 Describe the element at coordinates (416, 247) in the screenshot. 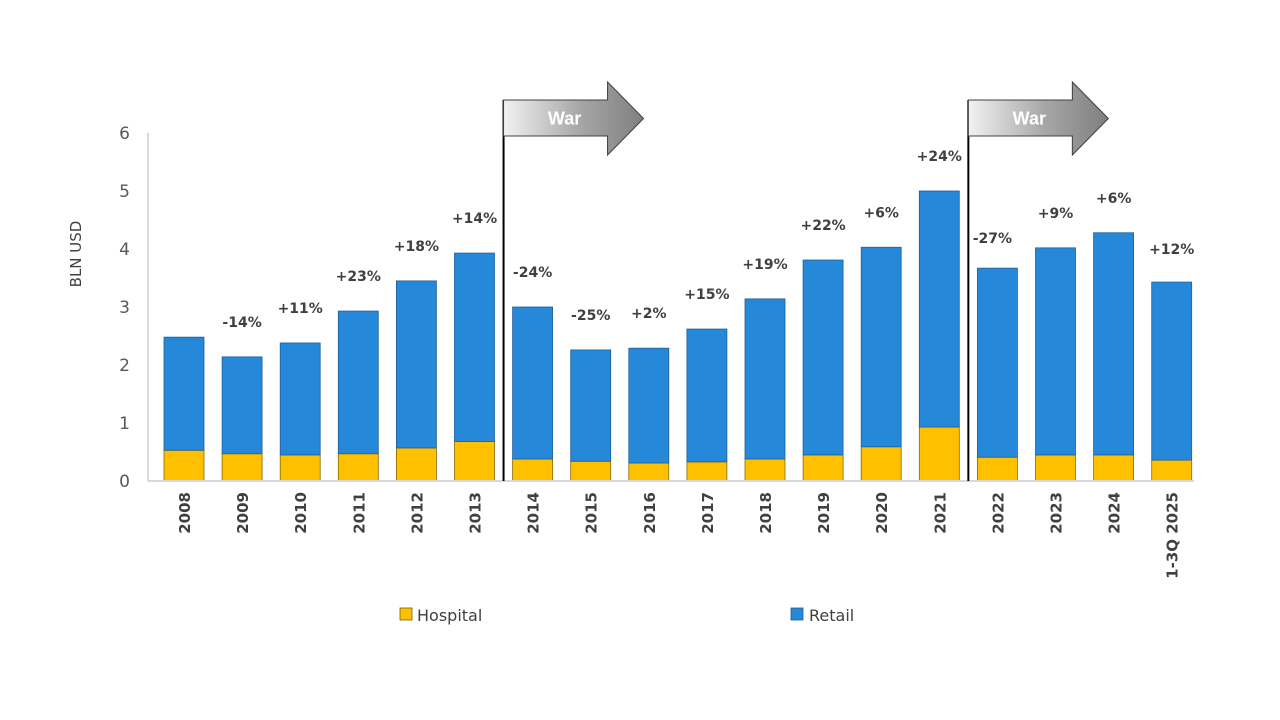

I see `growth-label: +18%` at that location.